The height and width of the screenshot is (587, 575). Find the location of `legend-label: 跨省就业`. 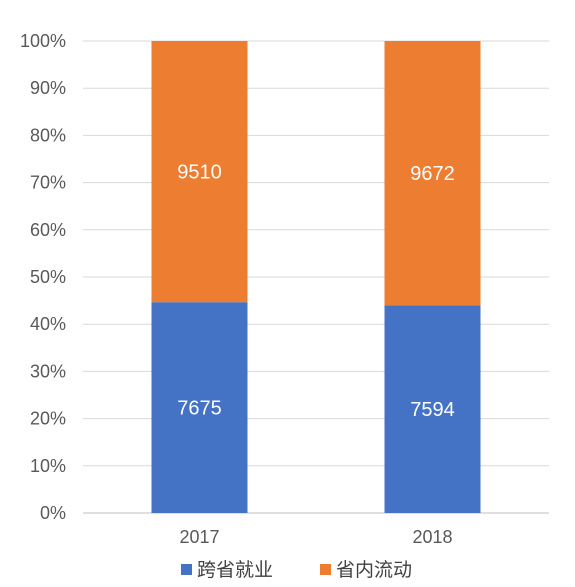

legend-label: 跨省就业 is located at coordinates (235, 570).